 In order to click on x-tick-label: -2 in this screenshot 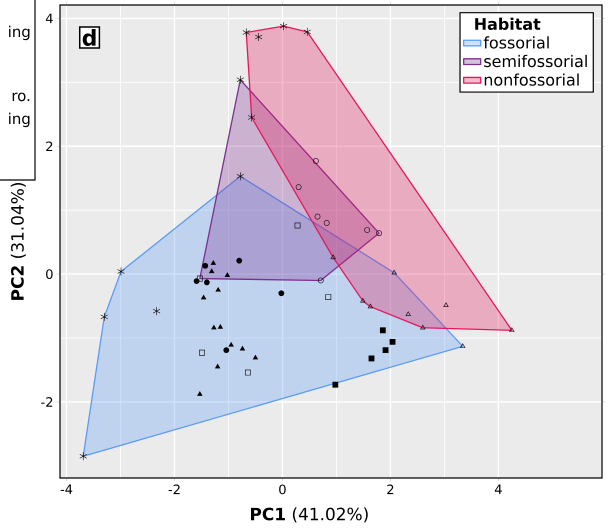, I will do `click(174, 489)`.